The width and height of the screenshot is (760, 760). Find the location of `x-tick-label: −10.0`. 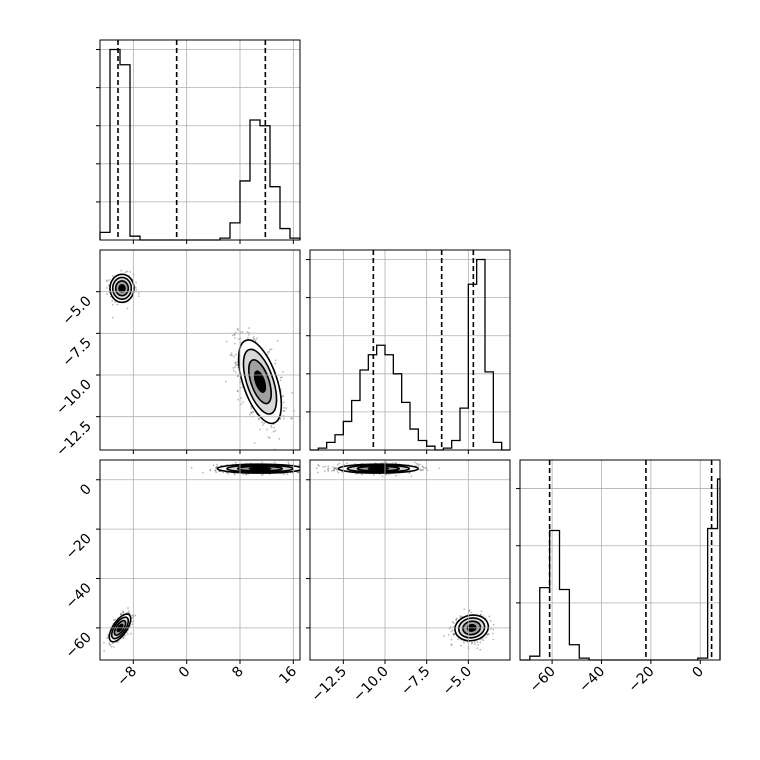

x-tick-label: −10.0 is located at coordinates (371, 685).